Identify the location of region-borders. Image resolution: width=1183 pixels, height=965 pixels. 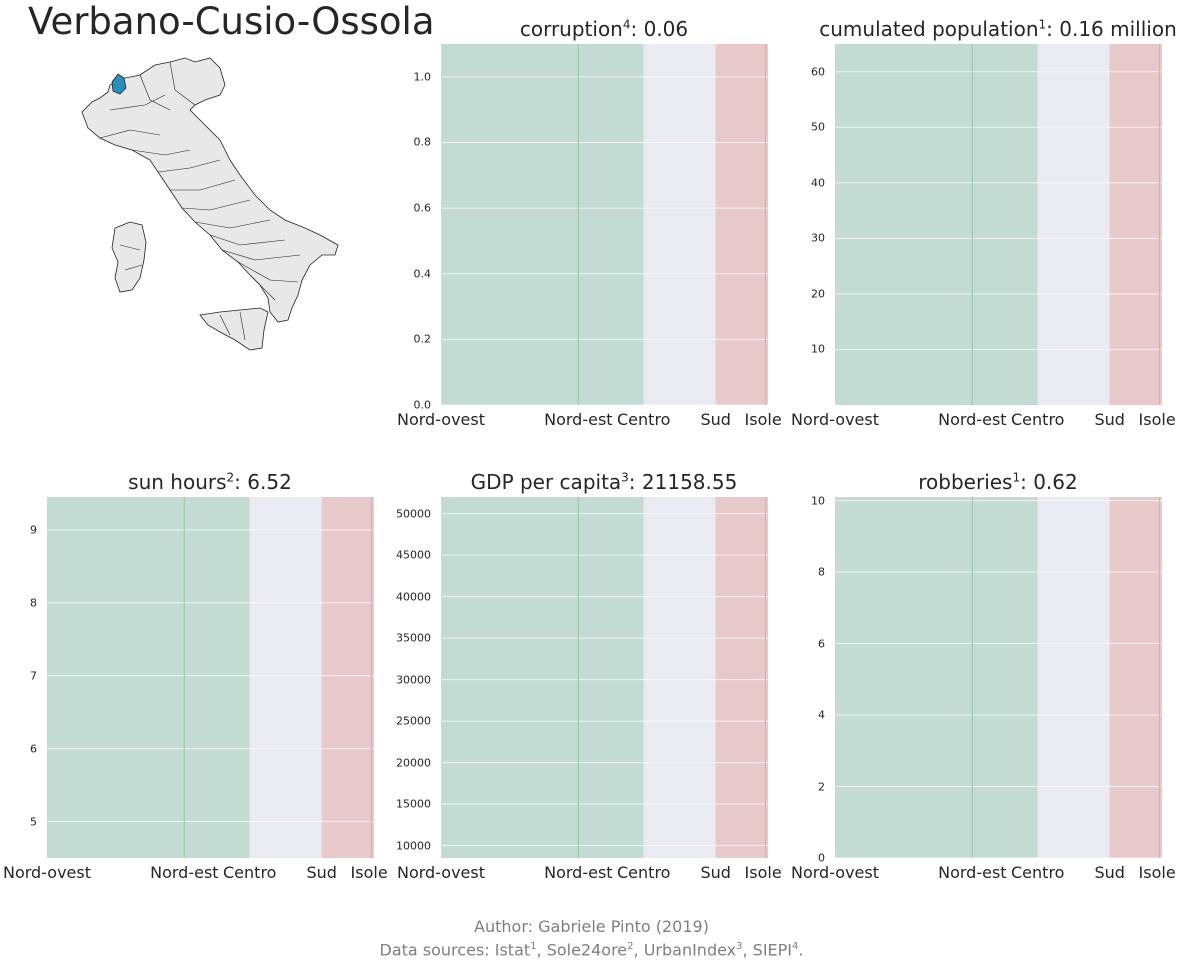
(200, 201).